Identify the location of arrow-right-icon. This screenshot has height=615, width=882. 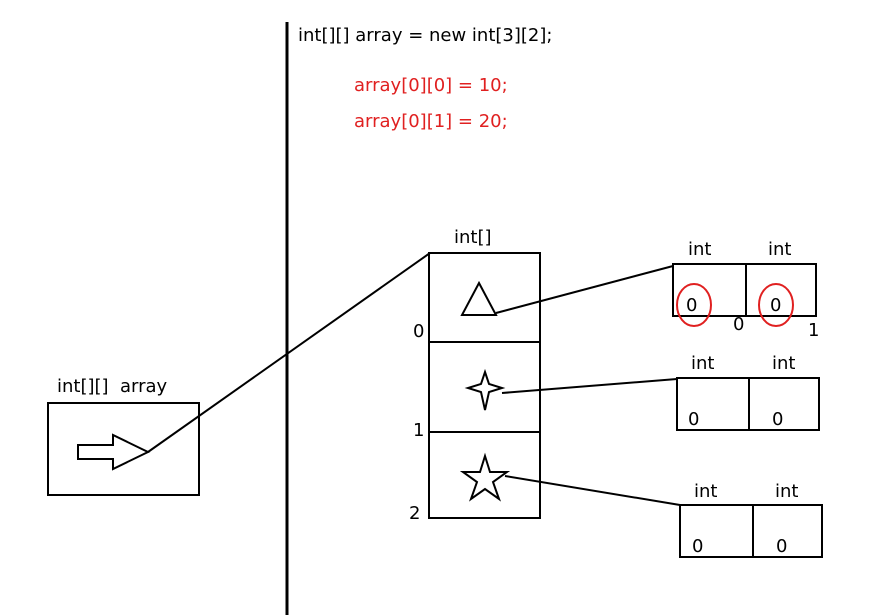
(114, 452).